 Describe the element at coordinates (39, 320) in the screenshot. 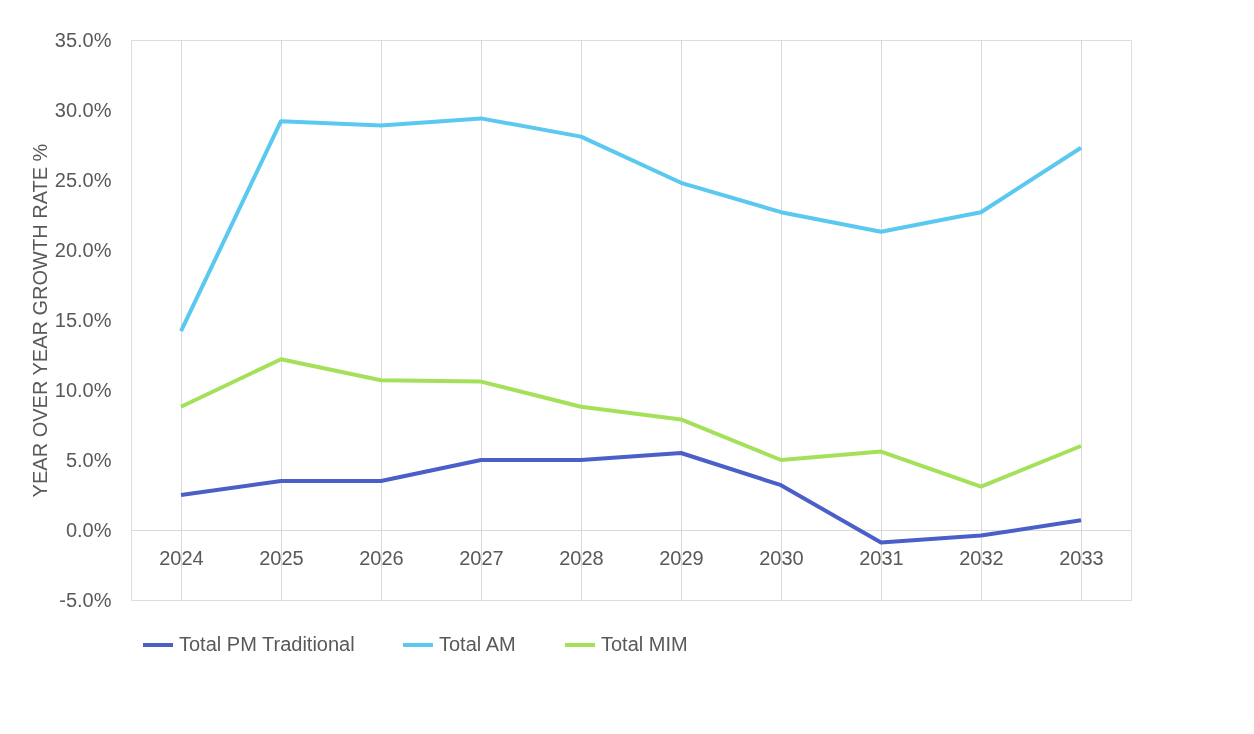

I see `y-axis-title: YEAR OVER YEAR GROWTH RATE %` at that location.